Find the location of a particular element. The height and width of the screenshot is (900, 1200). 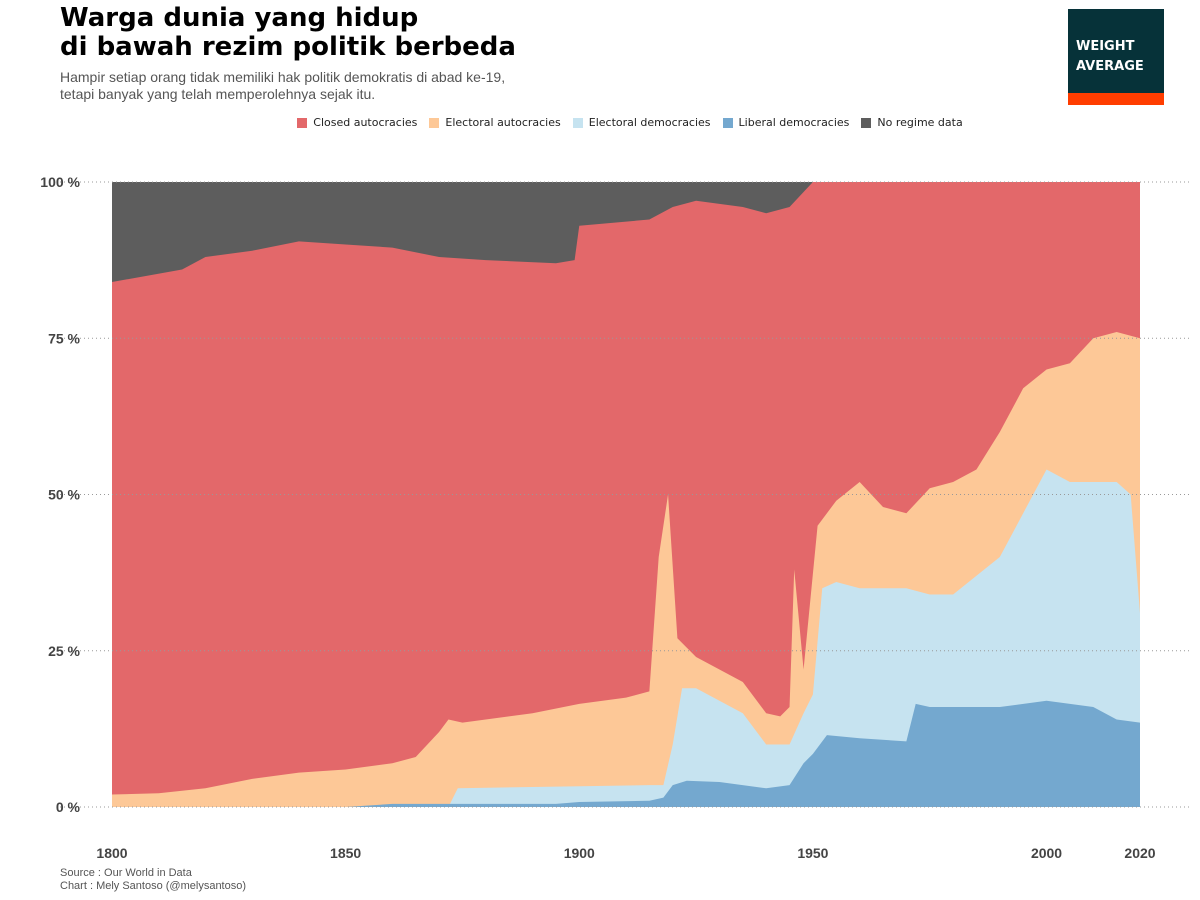

legend-item: Electoral autocracies is located at coordinates (495, 122).